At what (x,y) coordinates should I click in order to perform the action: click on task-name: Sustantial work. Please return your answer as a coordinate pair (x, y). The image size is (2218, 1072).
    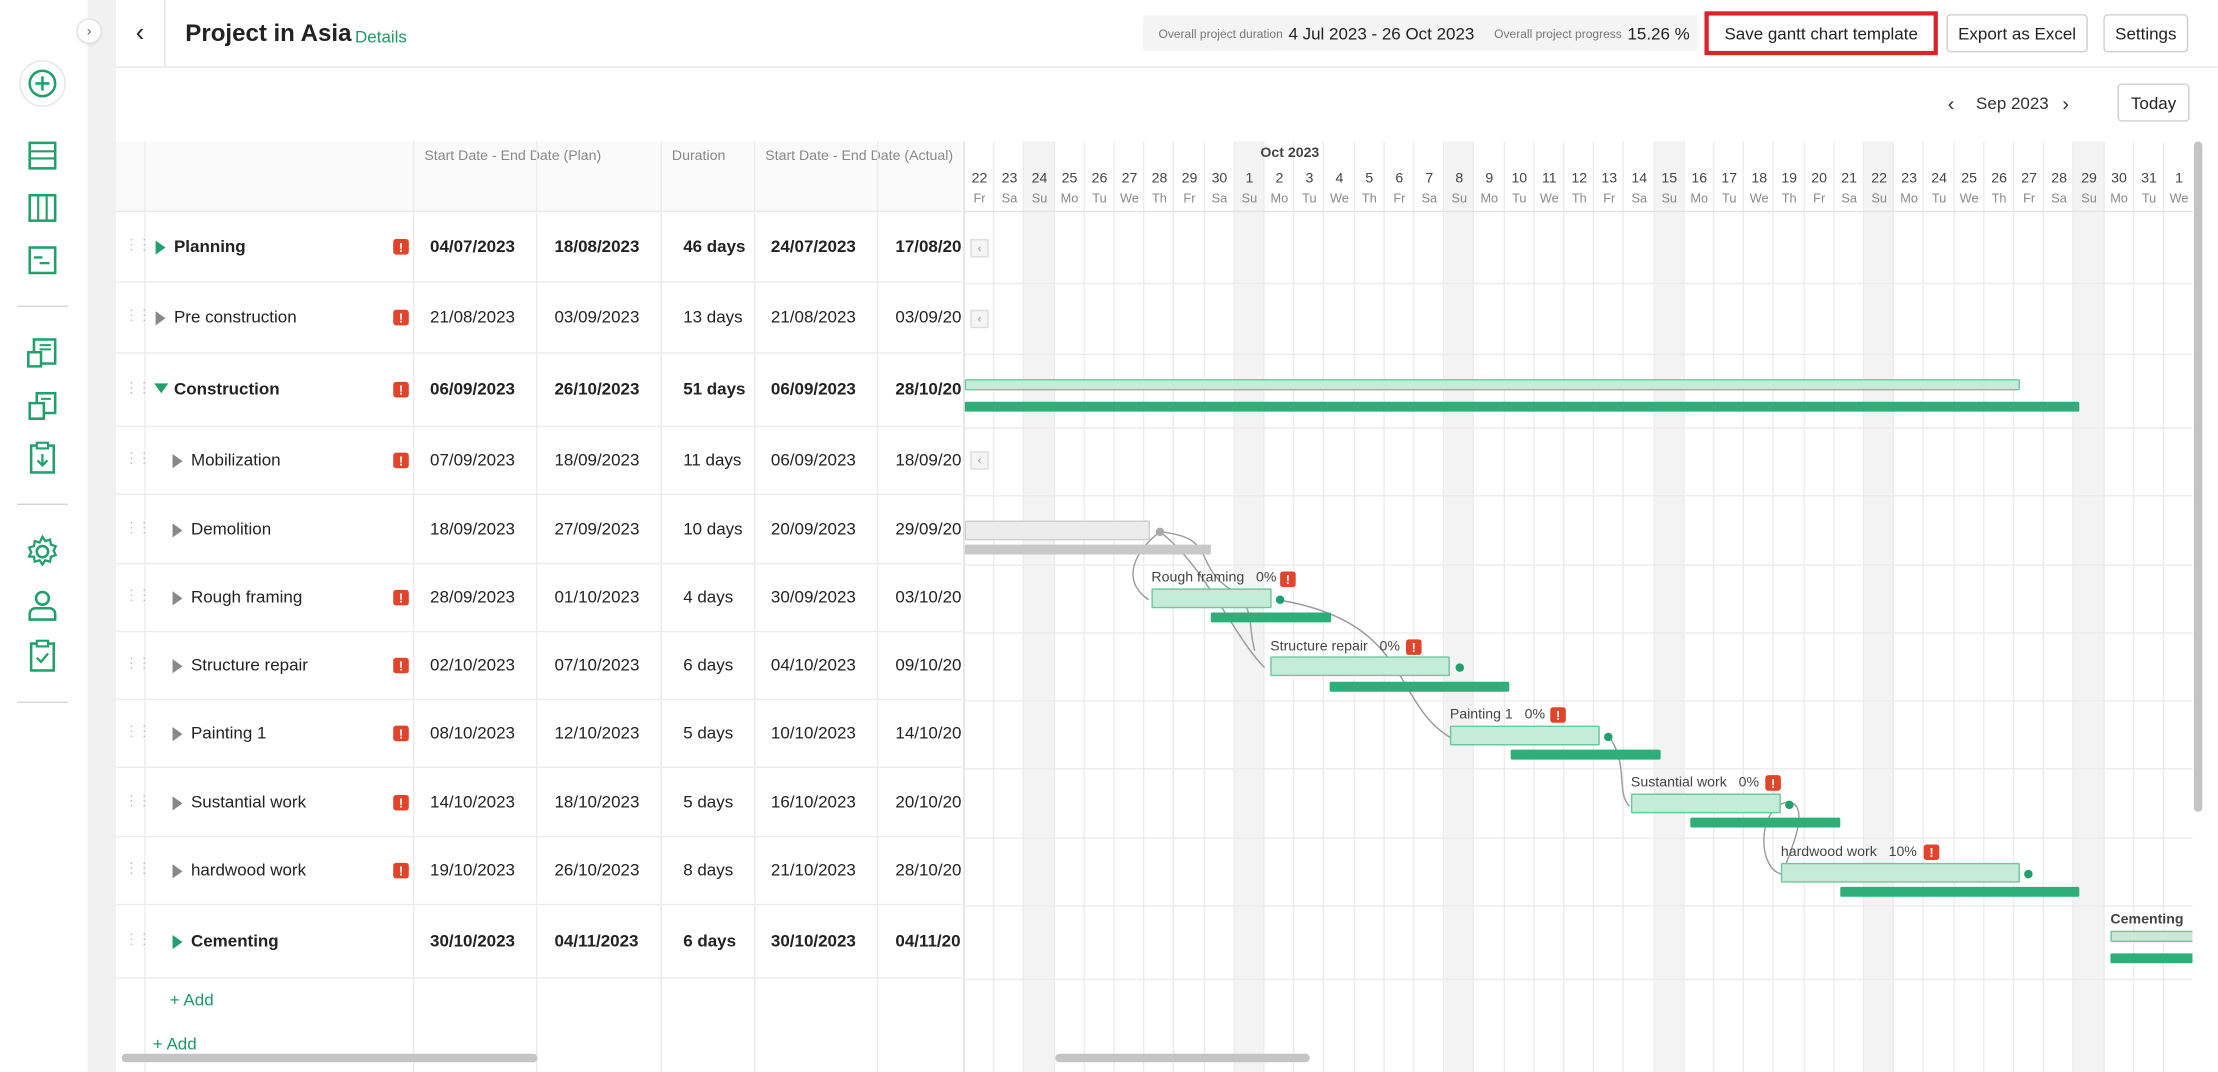
    Looking at the image, I should click on (248, 802).